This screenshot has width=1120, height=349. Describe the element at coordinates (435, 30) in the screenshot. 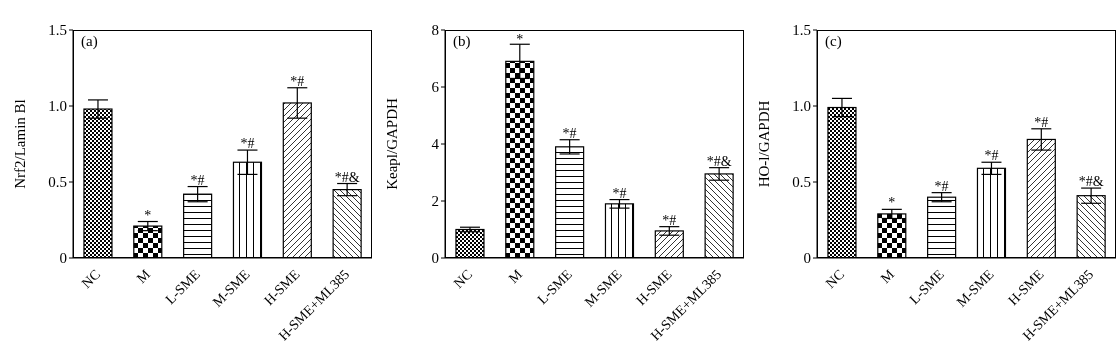

I see `y-tick-label: 8` at that location.